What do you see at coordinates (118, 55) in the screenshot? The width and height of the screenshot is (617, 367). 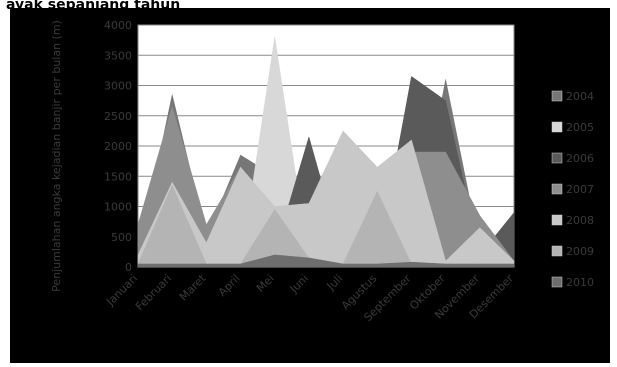 I see `y-tick-label-7: 3500` at bounding box center [118, 55].